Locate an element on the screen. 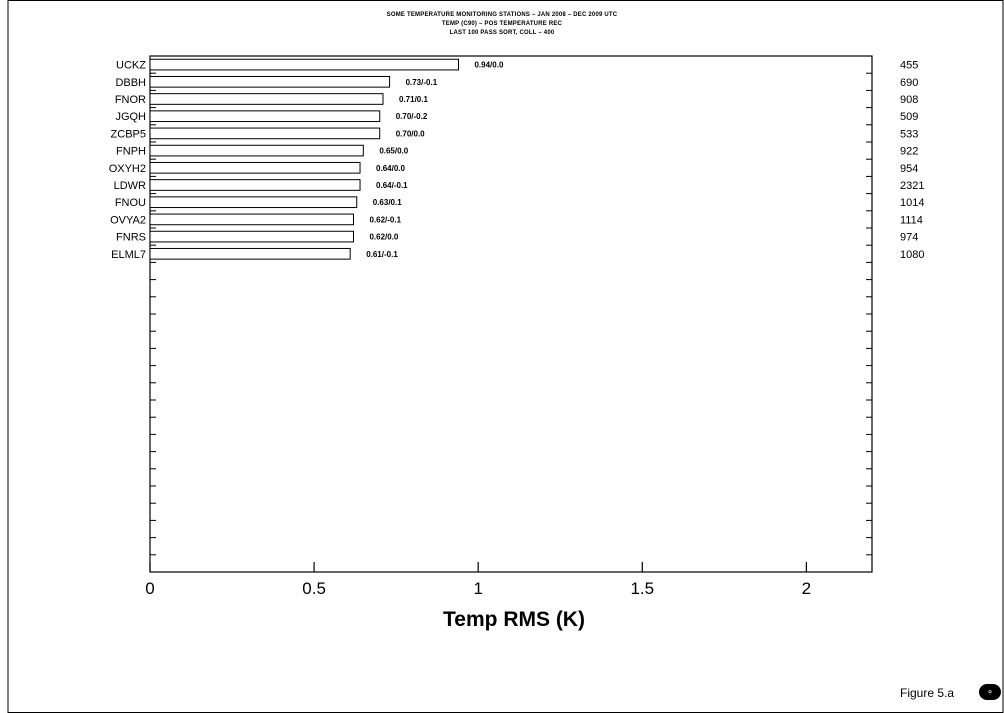  category-label: JGQH is located at coordinates (130, 117).